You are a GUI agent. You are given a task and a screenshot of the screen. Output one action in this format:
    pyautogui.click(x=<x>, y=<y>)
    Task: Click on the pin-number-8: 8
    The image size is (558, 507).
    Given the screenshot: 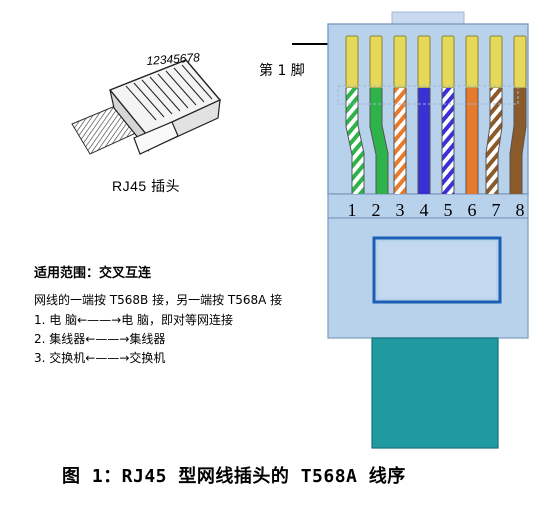 What is the action you would take?
    pyautogui.click(x=520, y=210)
    